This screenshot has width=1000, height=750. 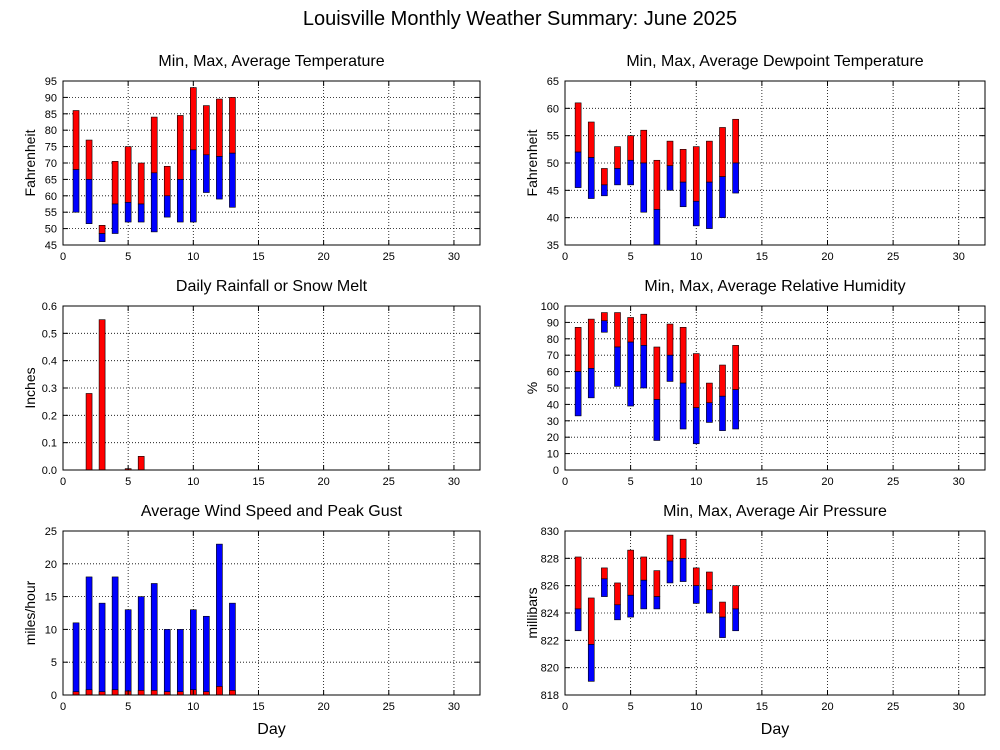 I want to click on y-tick-label: 818, so click(x=550, y=696).